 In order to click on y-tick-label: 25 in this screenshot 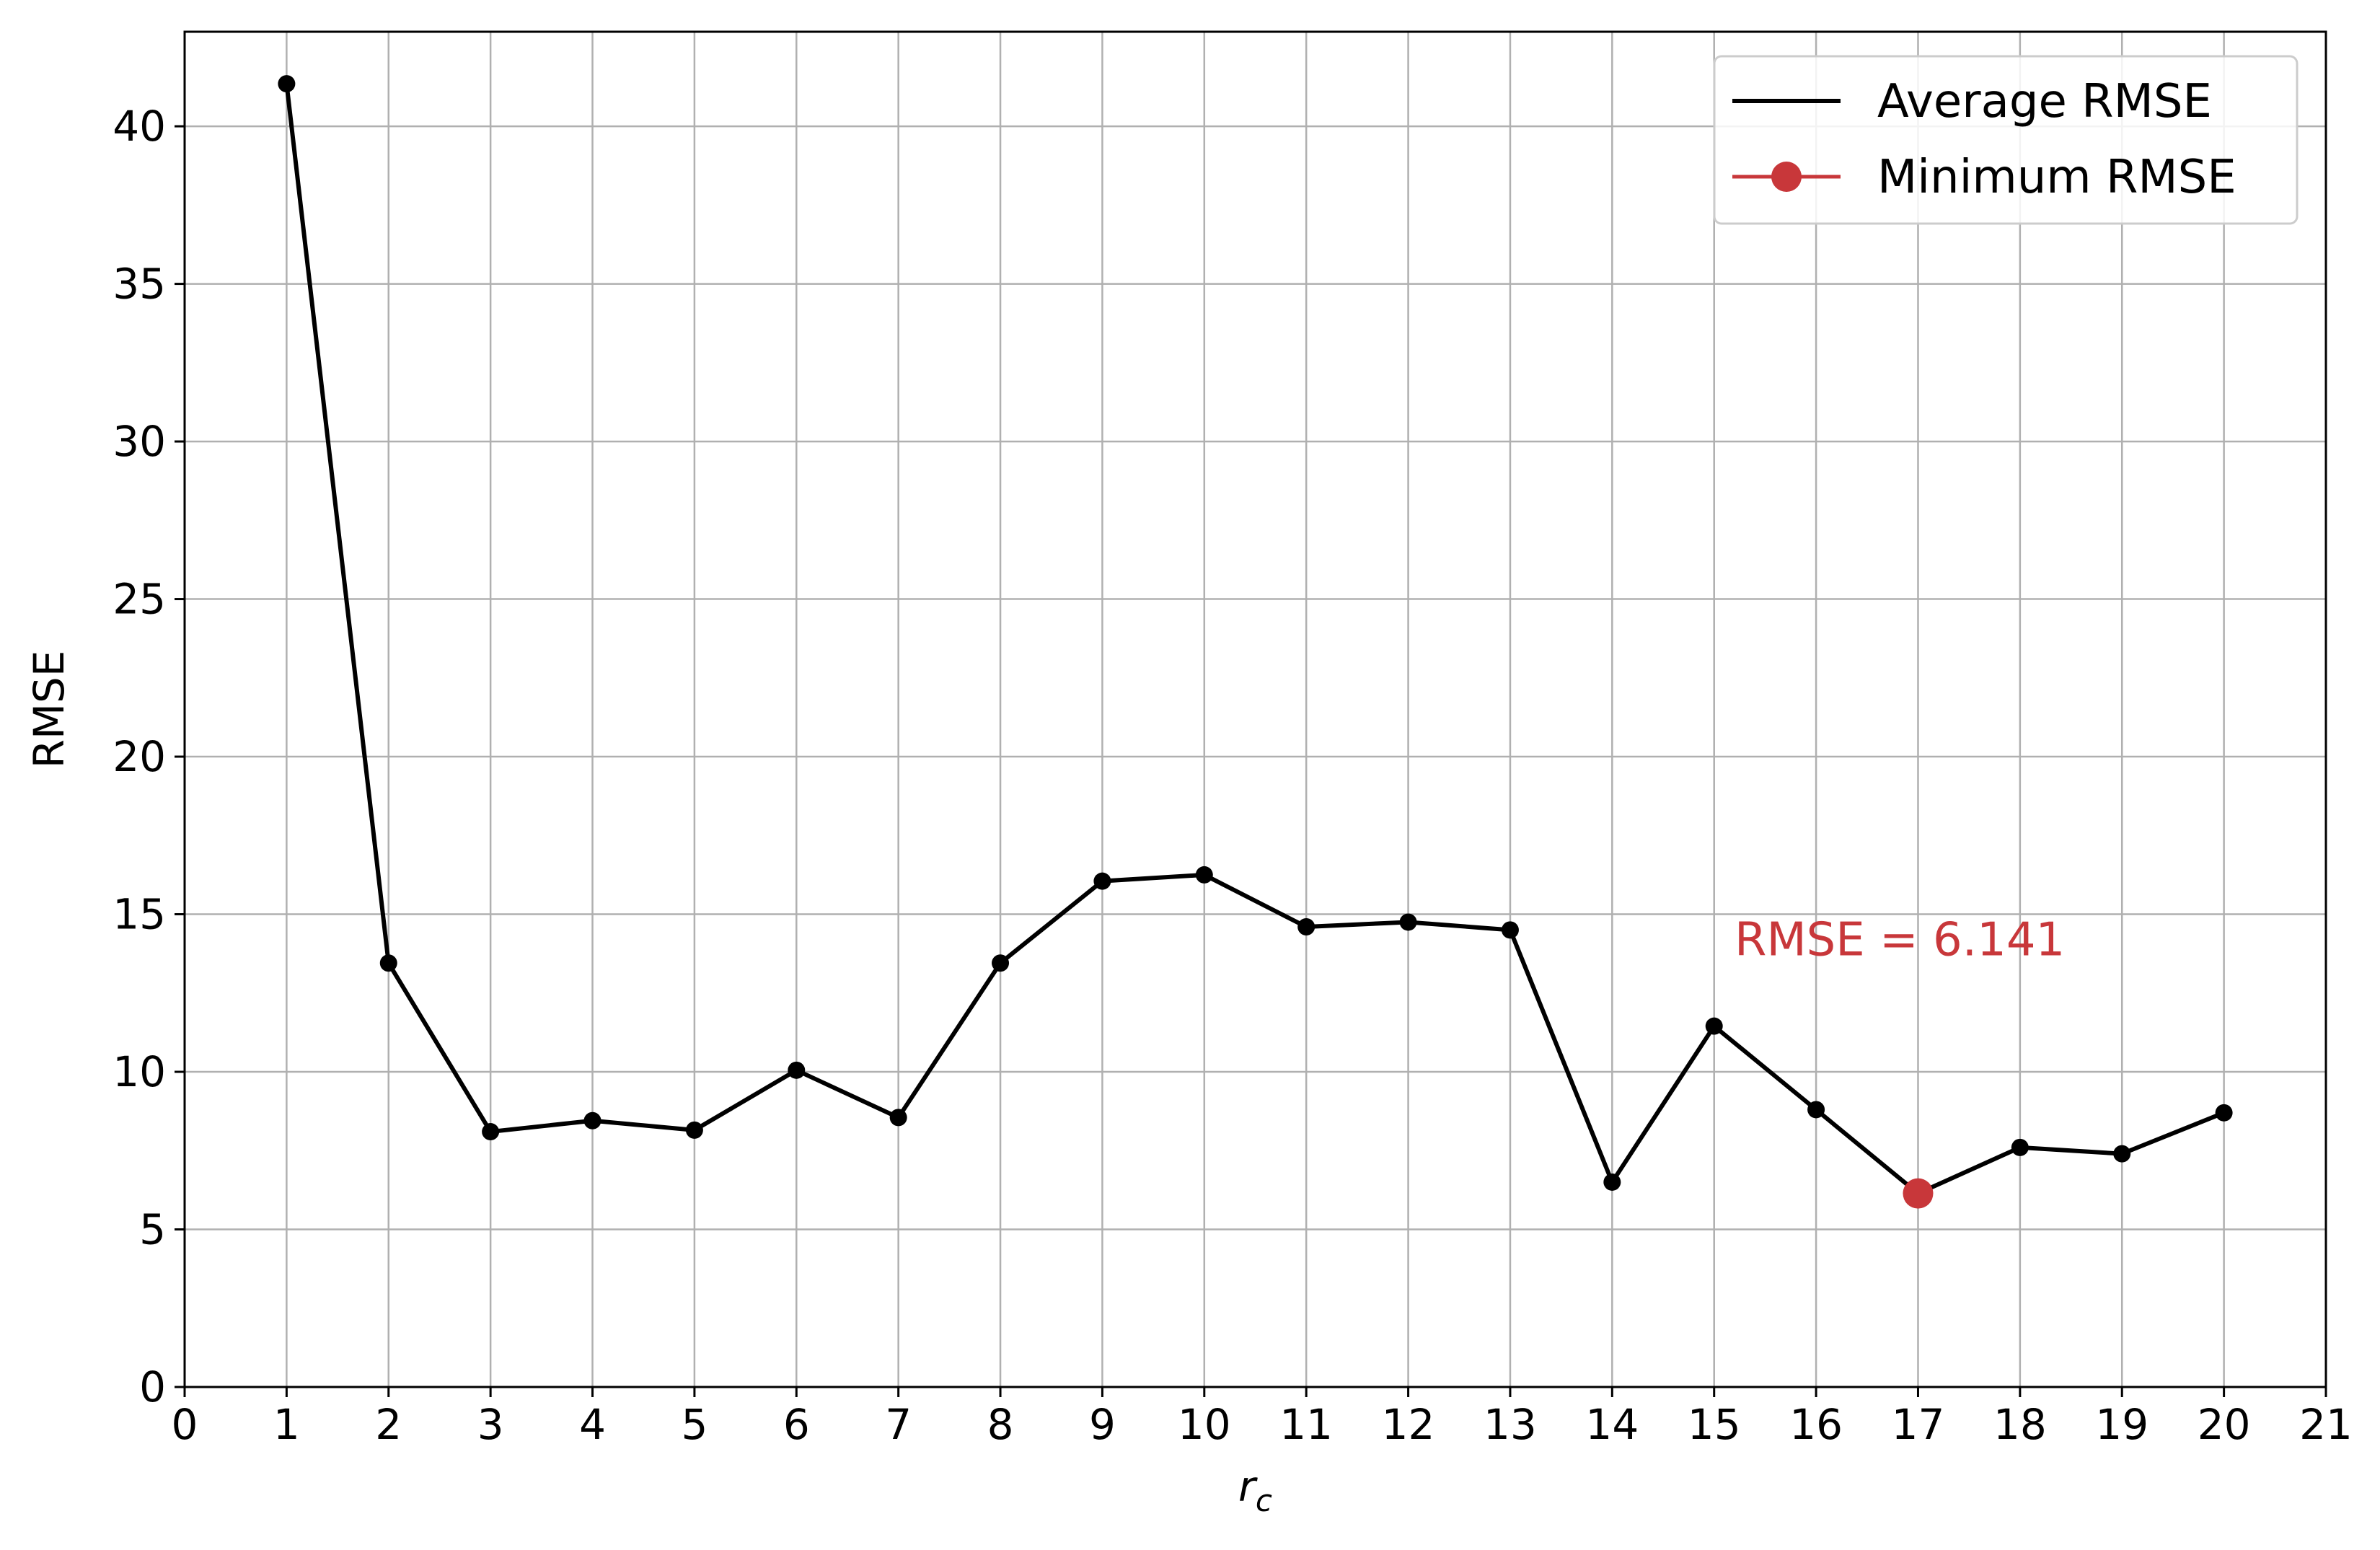, I will do `click(139, 600)`.